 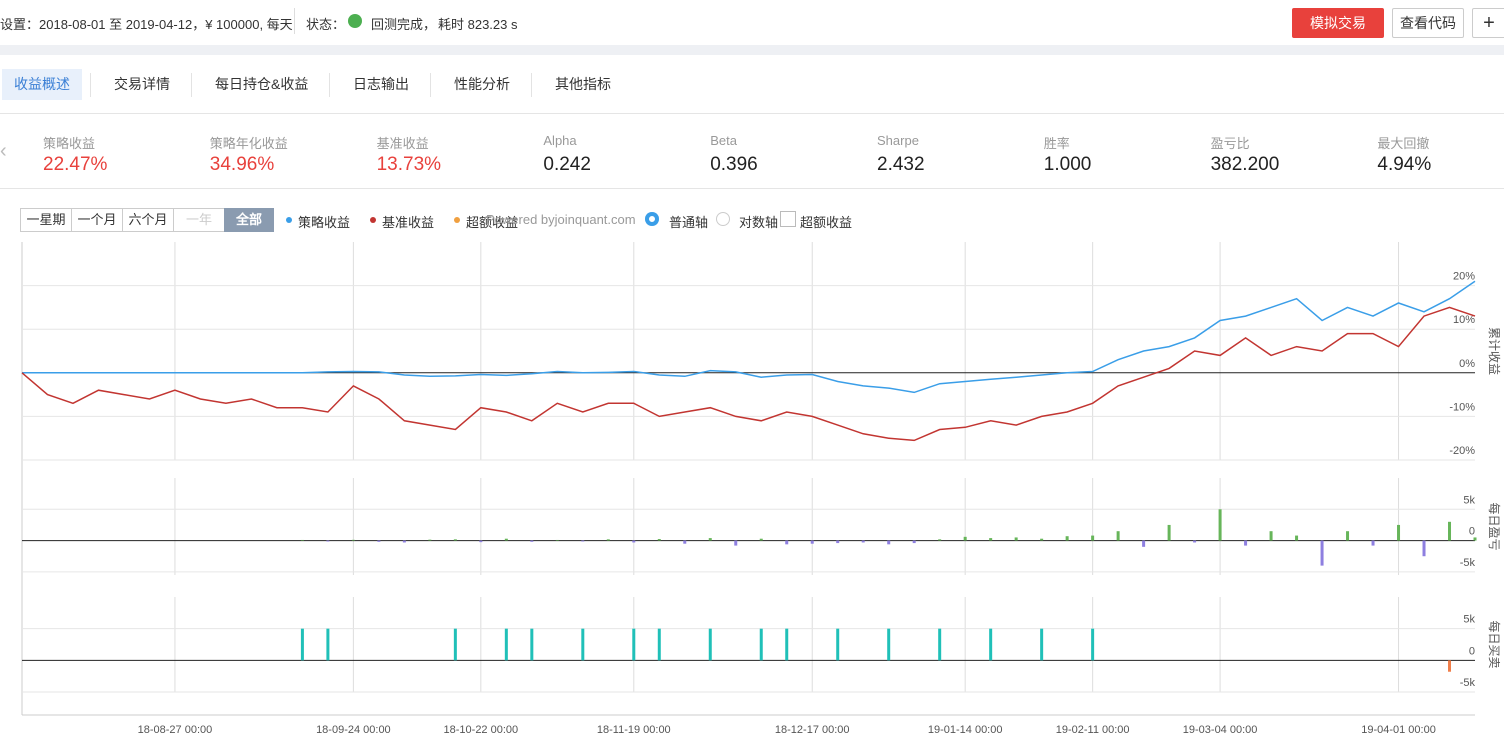 I want to click on checkbox, so click(x=788, y=219).